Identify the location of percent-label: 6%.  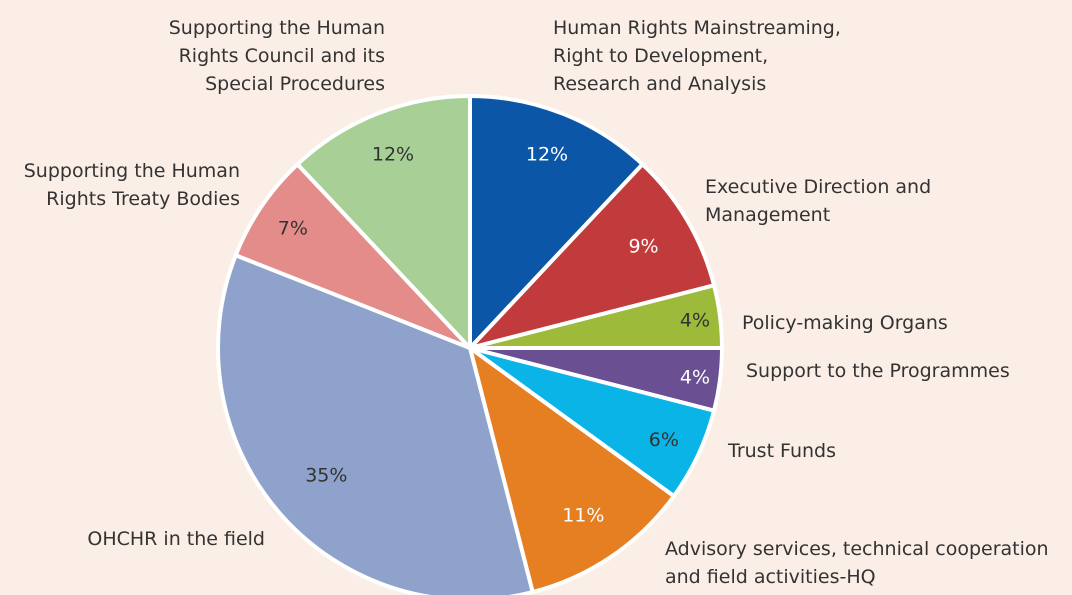
(664, 440).